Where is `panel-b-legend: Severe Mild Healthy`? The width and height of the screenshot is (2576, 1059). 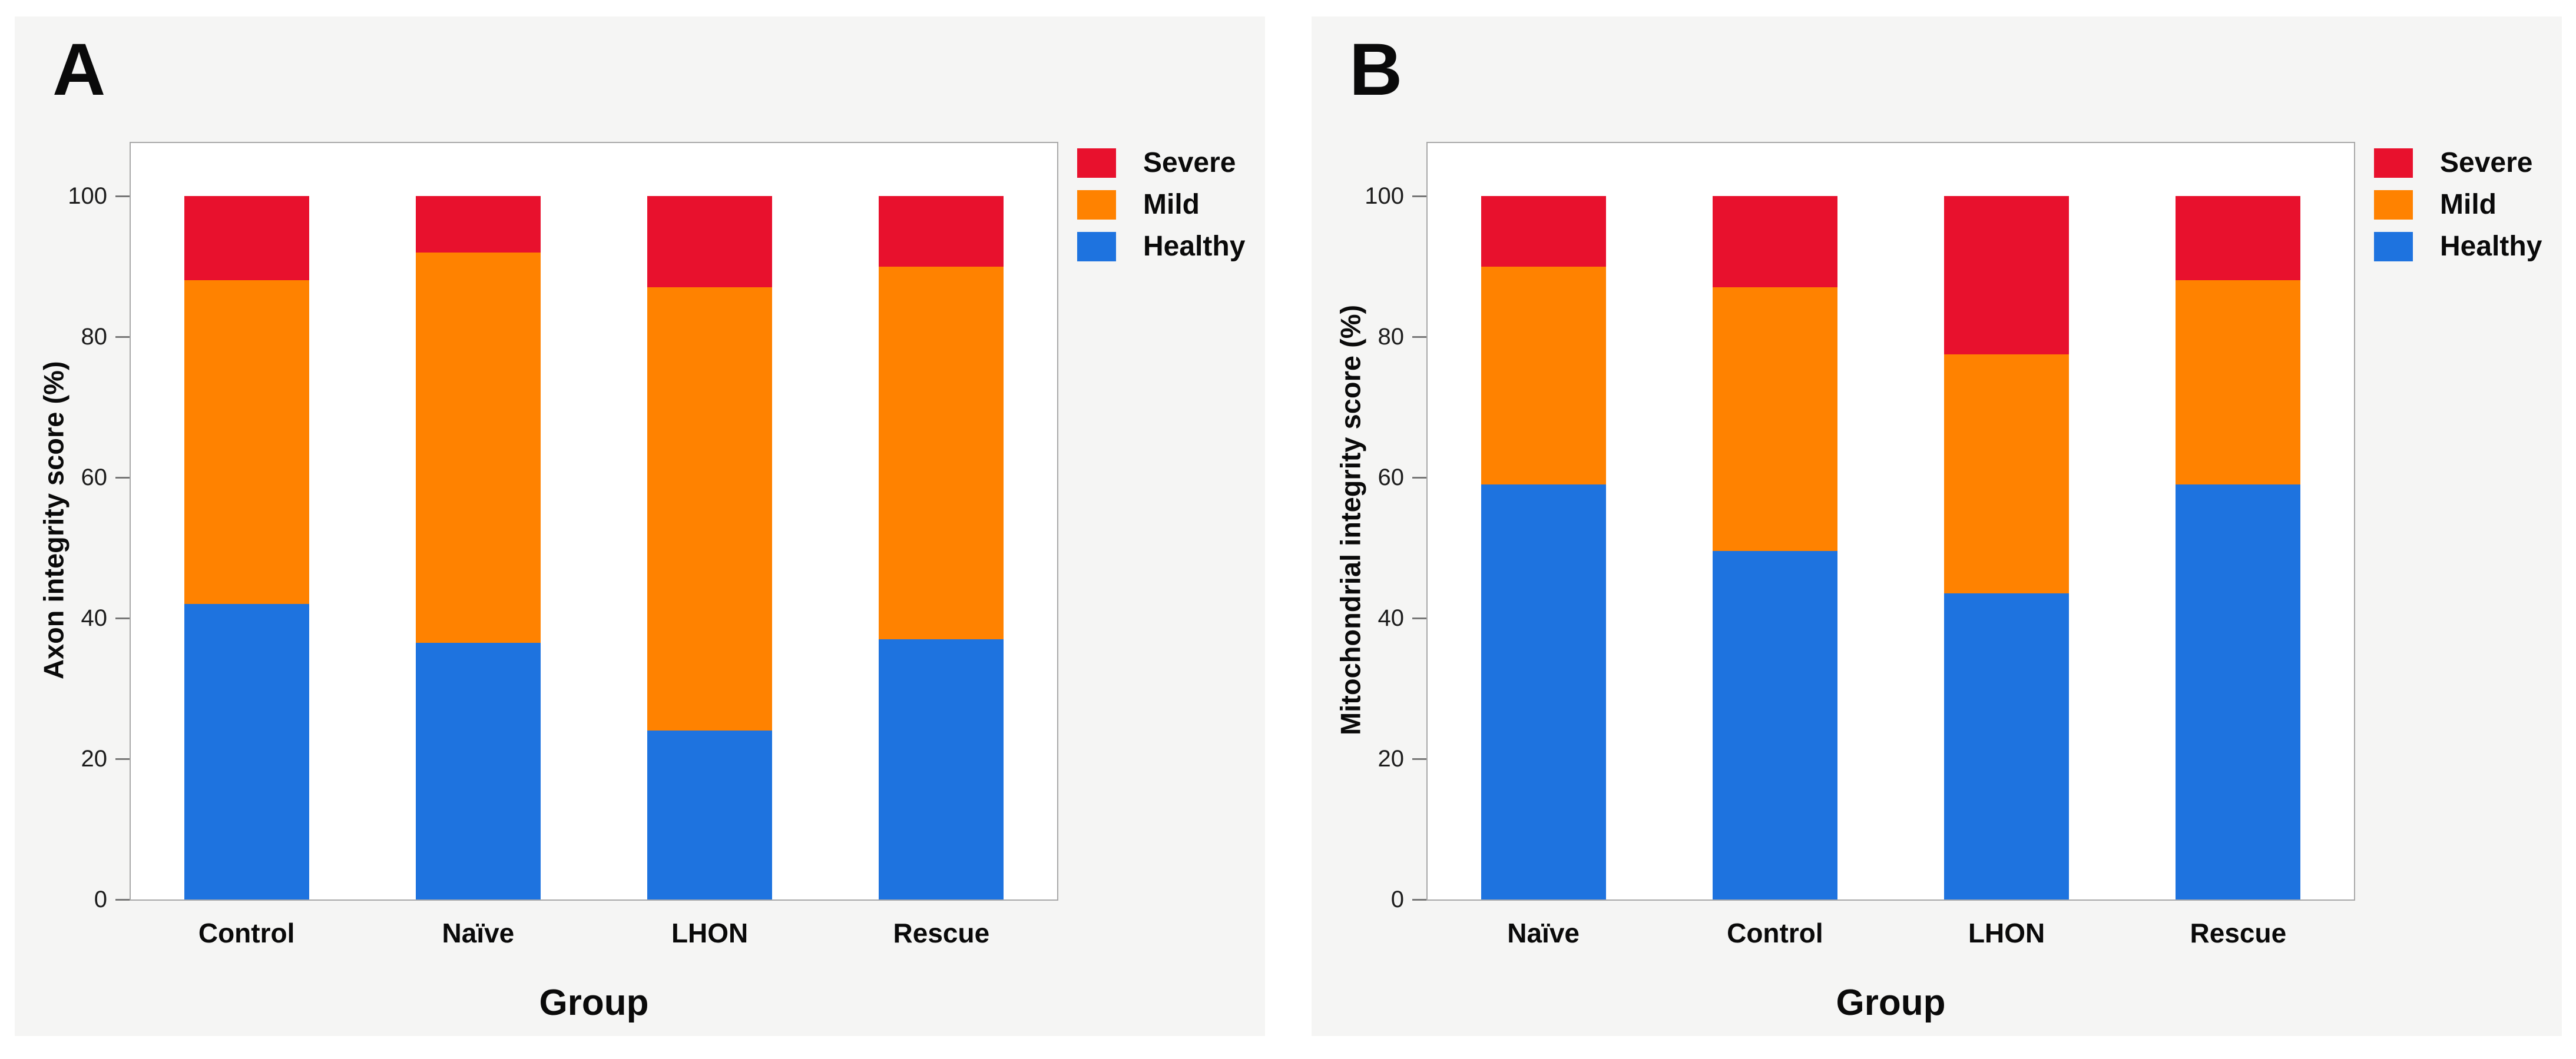 panel-b-legend: Severe Mild Healthy is located at coordinates (2458, 211).